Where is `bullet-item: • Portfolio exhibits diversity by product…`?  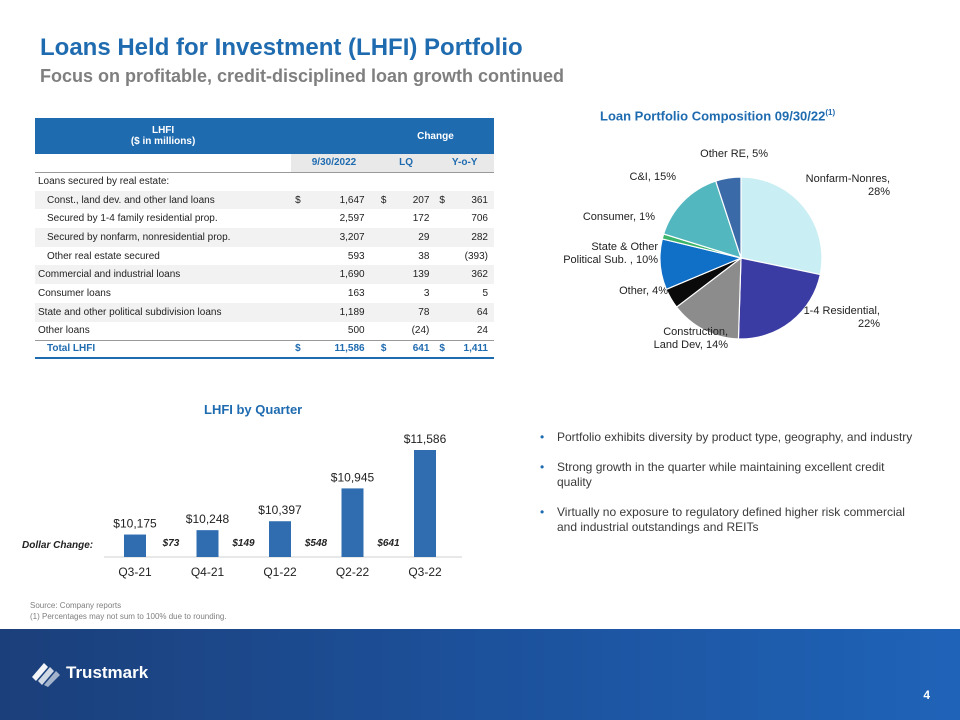
bullet-item: • Portfolio exhibits diversity by product… is located at coordinates (730, 437).